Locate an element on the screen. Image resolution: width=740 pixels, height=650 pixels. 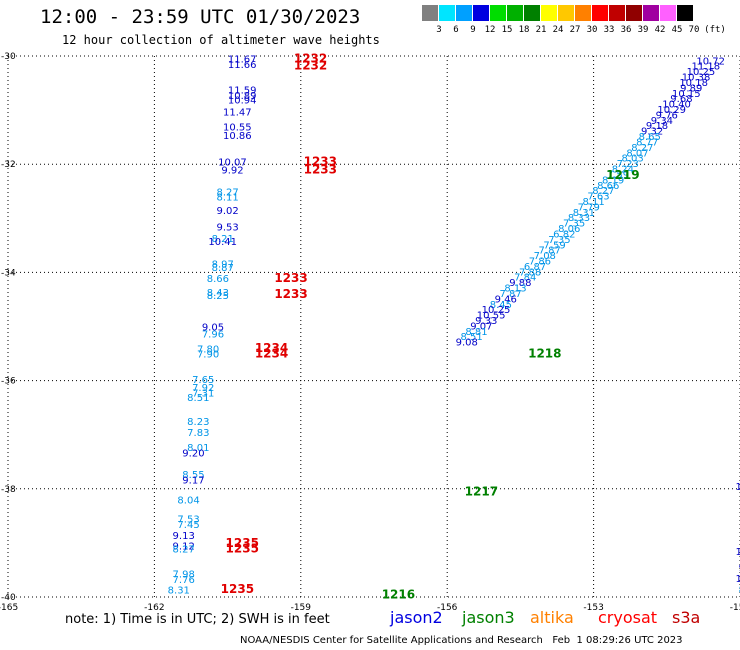
swh-value: 9.12 is located at coordinates (184, 547).